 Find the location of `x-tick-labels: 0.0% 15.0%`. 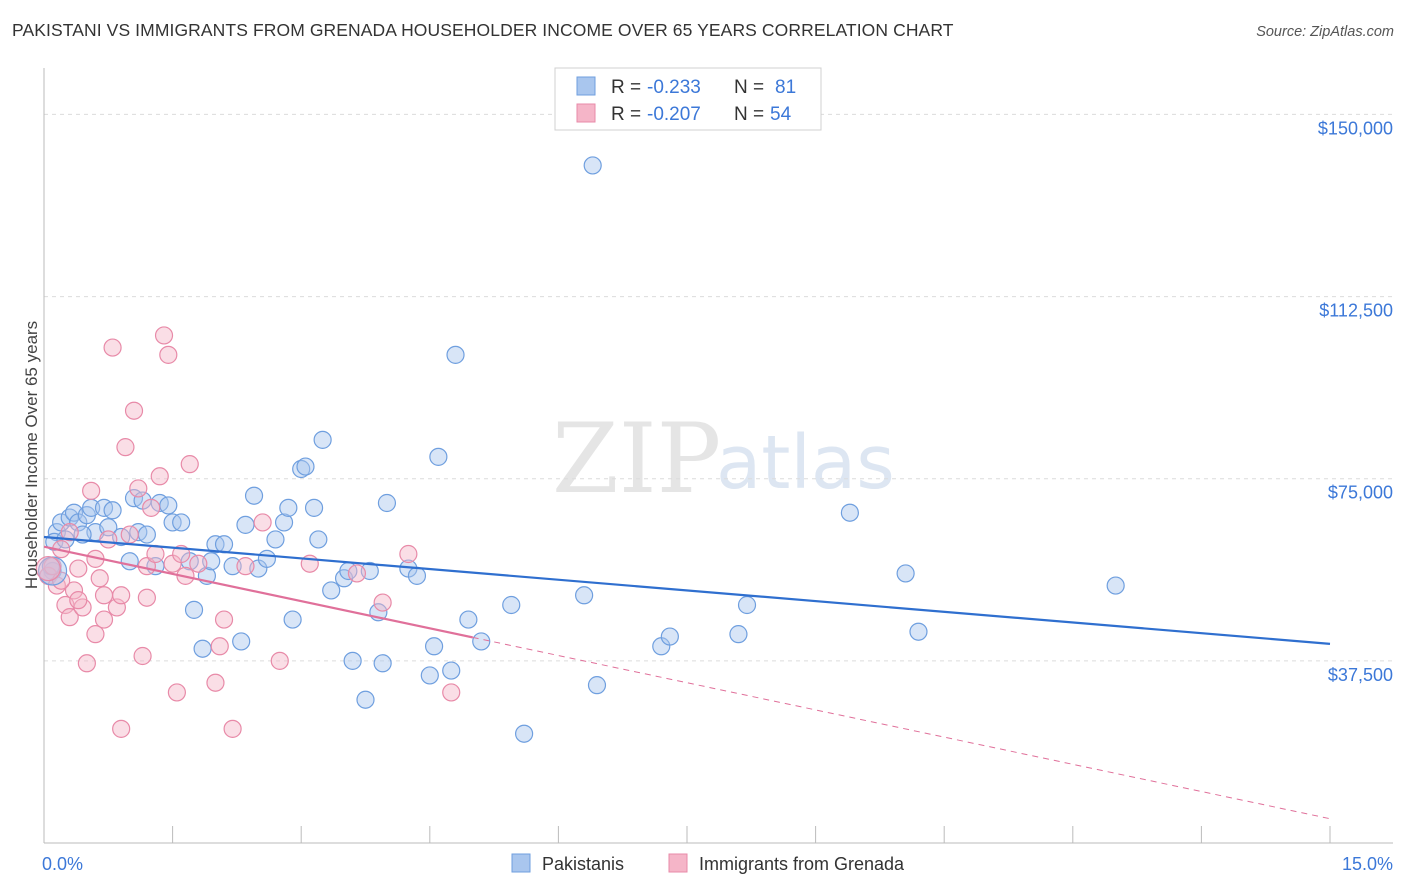

x-tick-labels: 0.0% 15.0% is located at coordinates (717, 864).